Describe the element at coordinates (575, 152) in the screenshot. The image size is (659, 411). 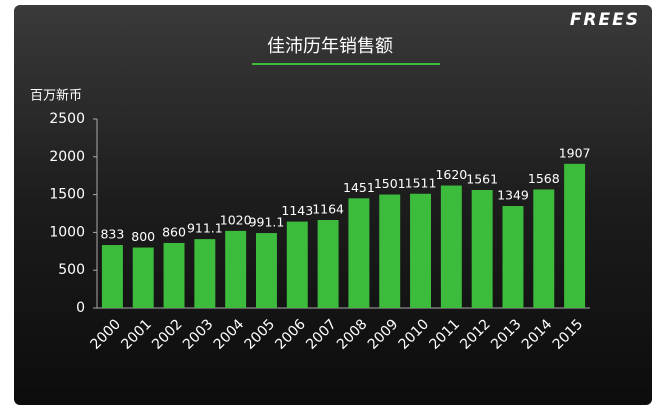
I see `value-label: 1907` at that location.